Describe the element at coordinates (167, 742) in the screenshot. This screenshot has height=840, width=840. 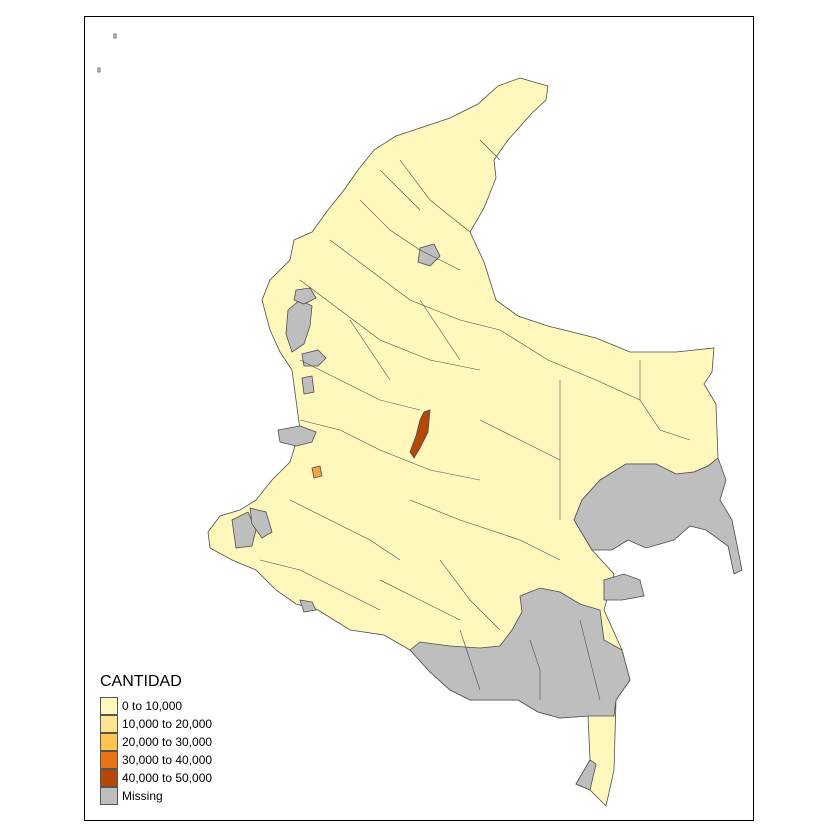
I see `legend-label-2: 20,000 to 30,000` at that location.